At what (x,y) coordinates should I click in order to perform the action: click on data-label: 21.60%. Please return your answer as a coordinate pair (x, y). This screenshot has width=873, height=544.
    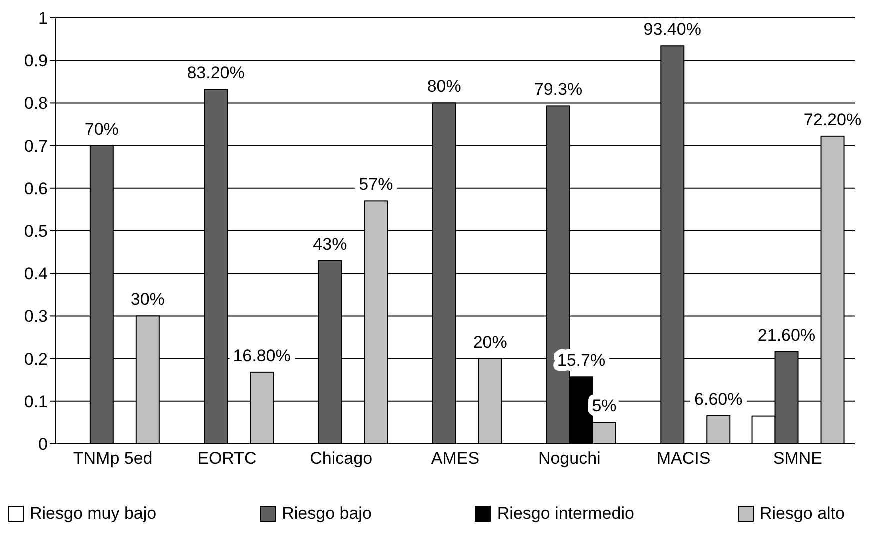
    Looking at the image, I should click on (787, 335).